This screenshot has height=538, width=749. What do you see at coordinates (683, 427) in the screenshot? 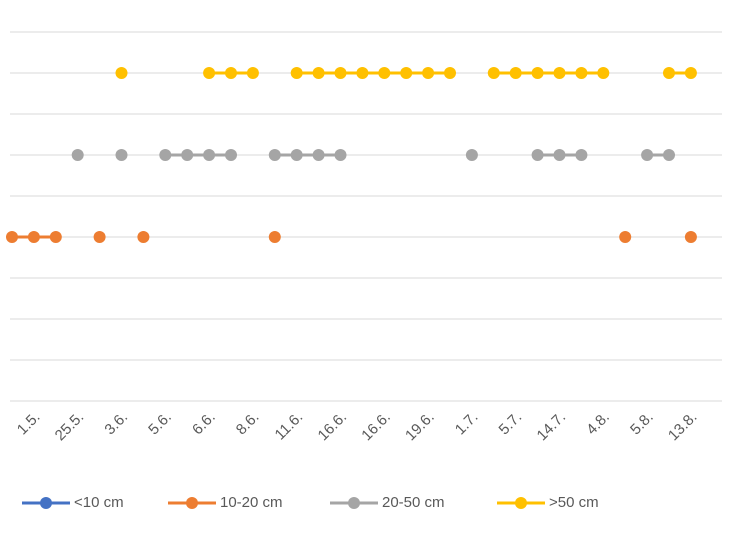
I see `x-tick-label: 13.8.` at bounding box center [683, 427].